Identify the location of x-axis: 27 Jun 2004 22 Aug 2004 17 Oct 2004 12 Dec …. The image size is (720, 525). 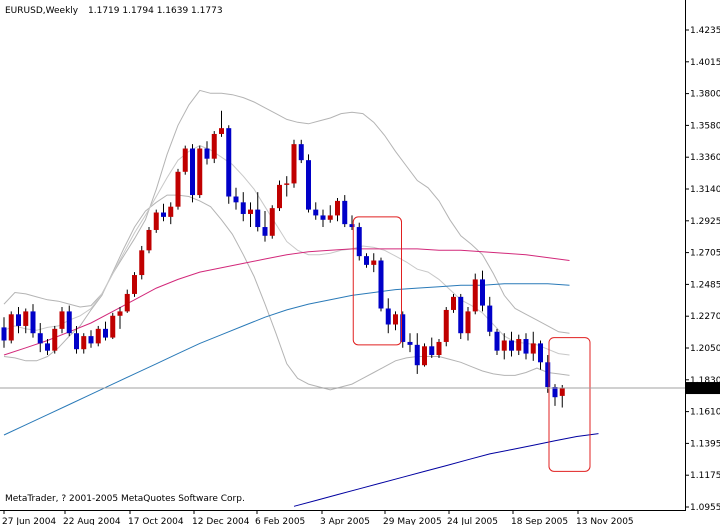
(318, 517).